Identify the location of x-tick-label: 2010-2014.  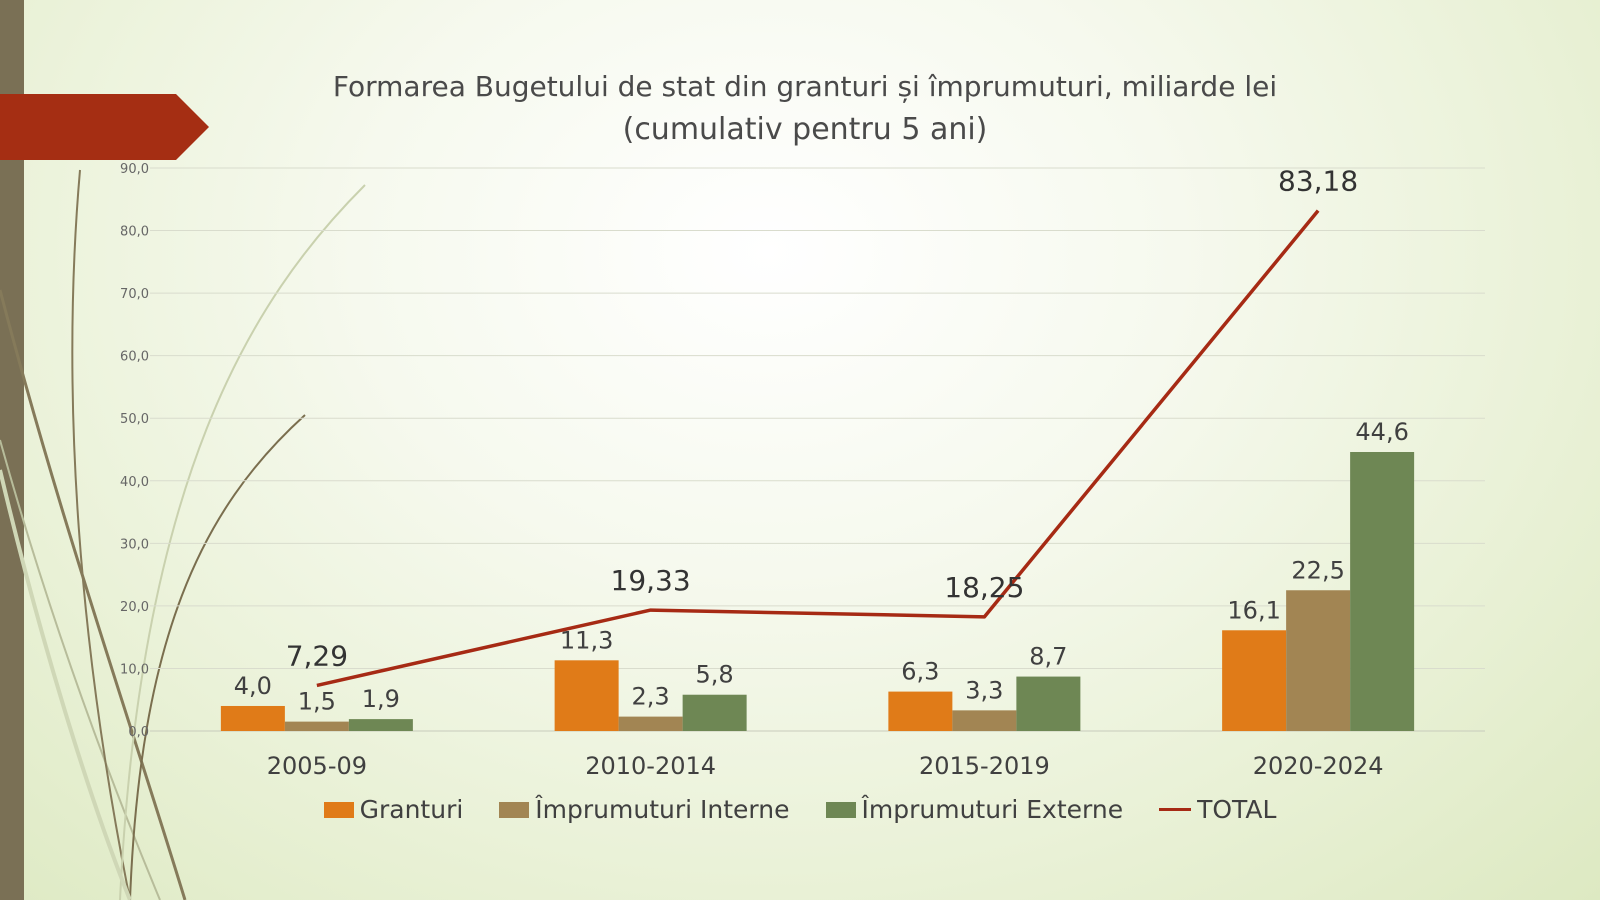
(650, 766).